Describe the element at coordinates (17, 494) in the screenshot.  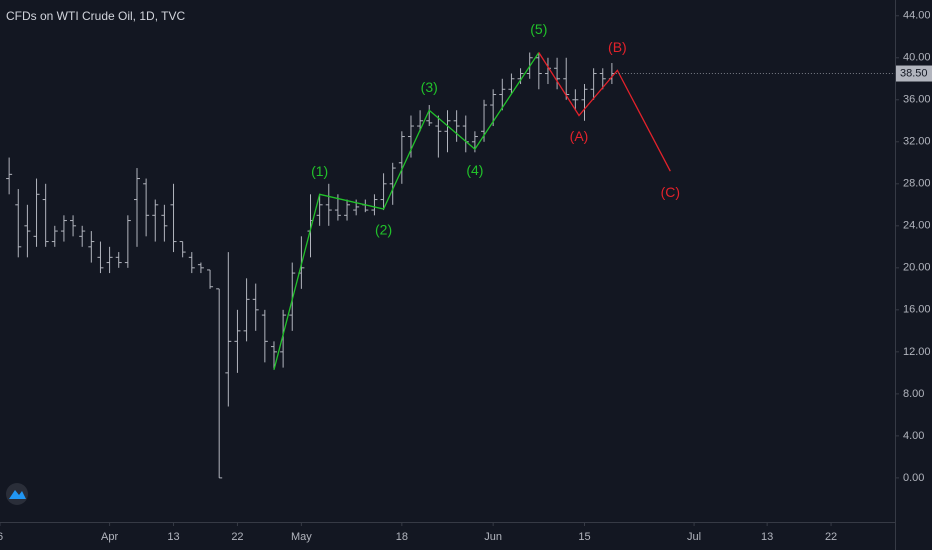
I see `logo` at that location.